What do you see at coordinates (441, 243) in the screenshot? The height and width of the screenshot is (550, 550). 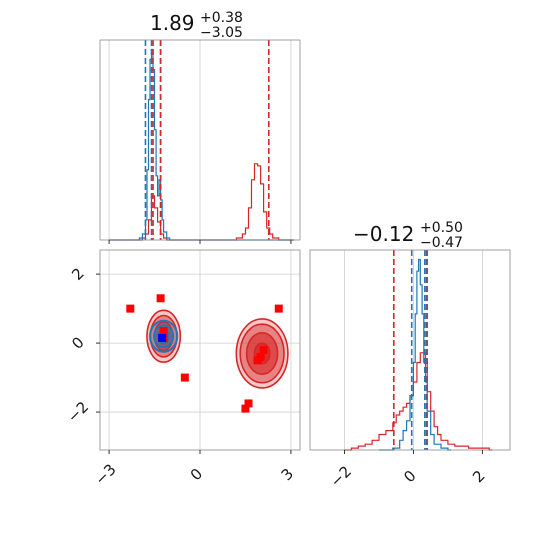 I see `title-param-2-minus: −0.47` at bounding box center [441, 243].